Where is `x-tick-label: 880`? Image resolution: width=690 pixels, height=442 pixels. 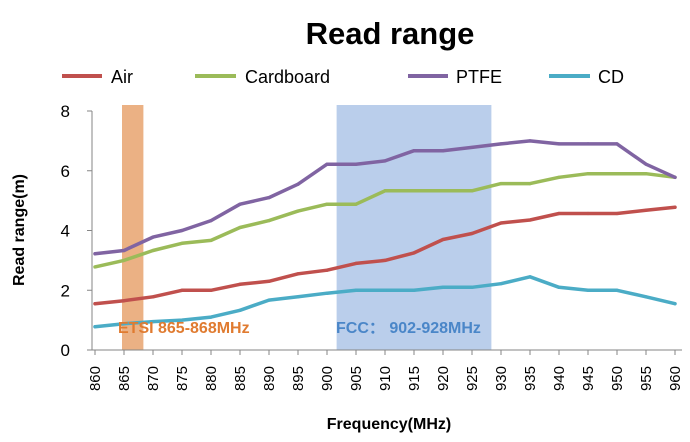
x-tick-label: 880 is located at coordinates (211, 378).